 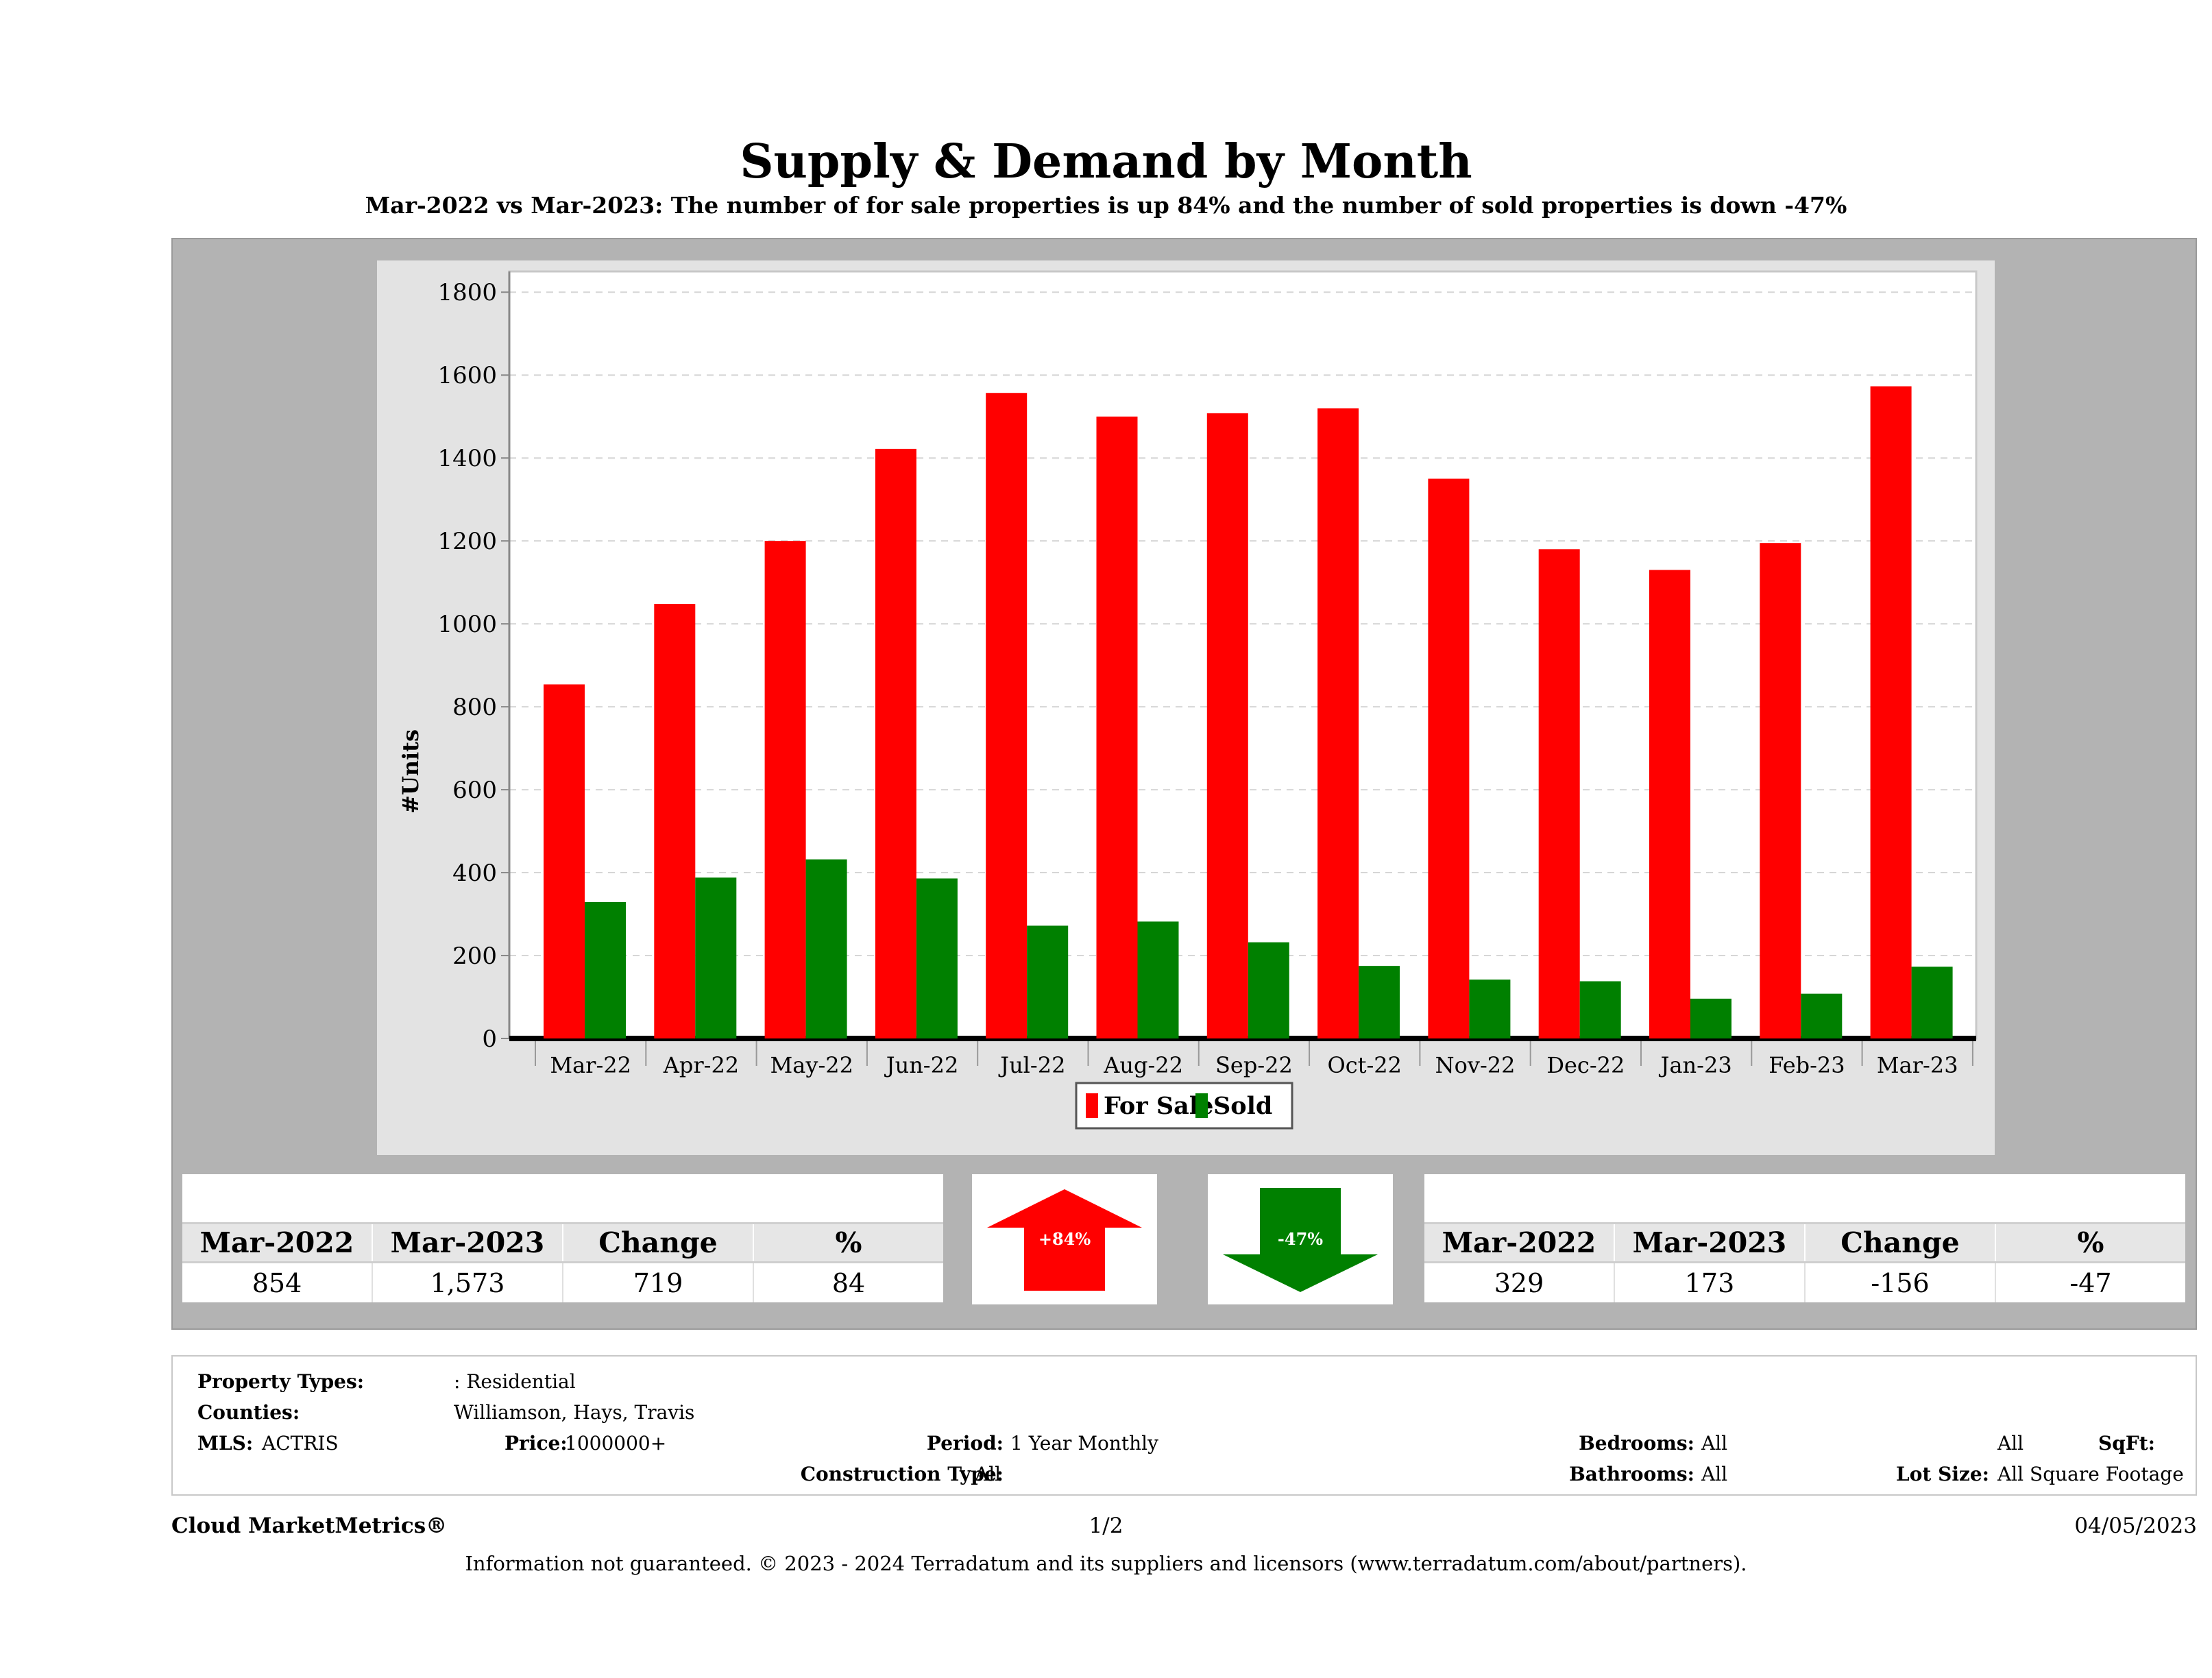 I want to click on sqft-label: SqFt:, so click(x=2127, y=1443).